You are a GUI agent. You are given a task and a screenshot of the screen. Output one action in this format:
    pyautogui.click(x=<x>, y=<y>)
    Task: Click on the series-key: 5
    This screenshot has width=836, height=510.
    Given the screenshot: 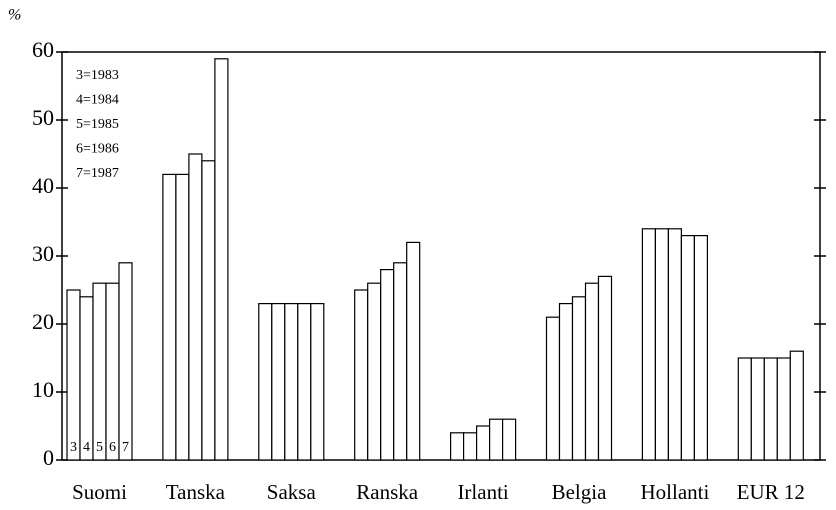 What is the action you would take?
    pyautogui.click(x=99, y=447)
    